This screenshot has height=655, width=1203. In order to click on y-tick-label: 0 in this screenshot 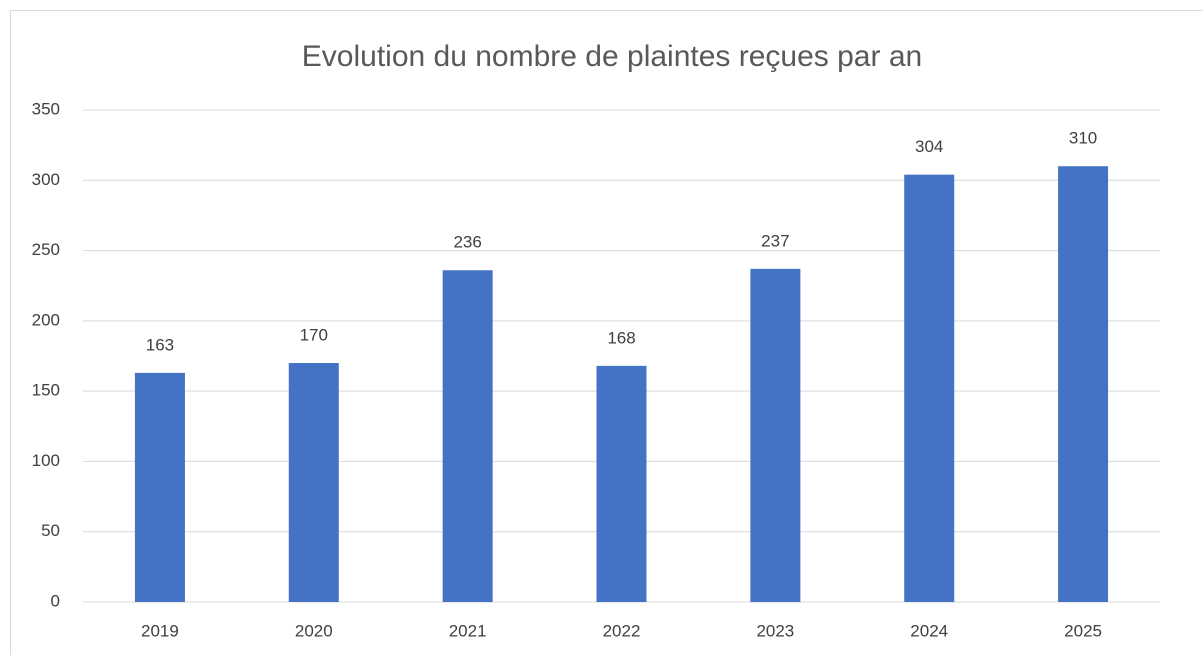, I will do `click(55, 600)`.